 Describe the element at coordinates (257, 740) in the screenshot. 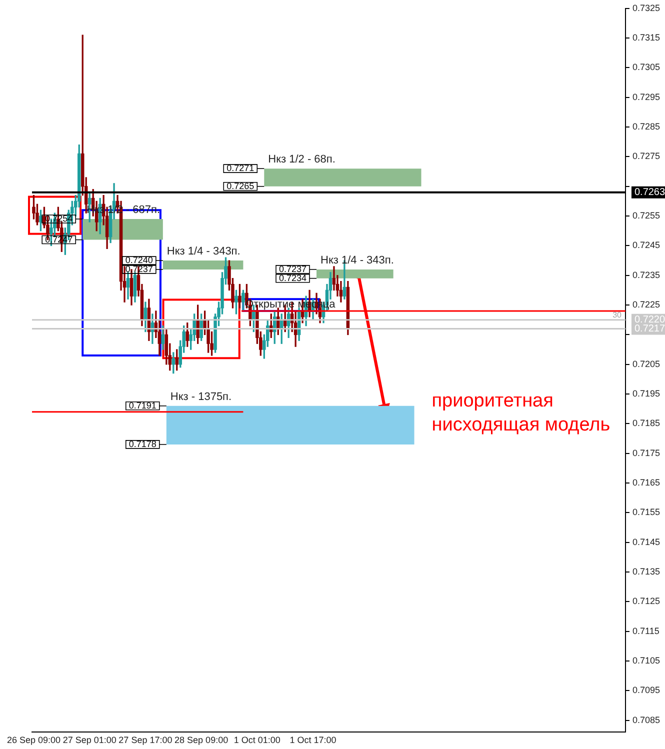

I see `x-tick-label: 1 Oct 01:00` at that location.